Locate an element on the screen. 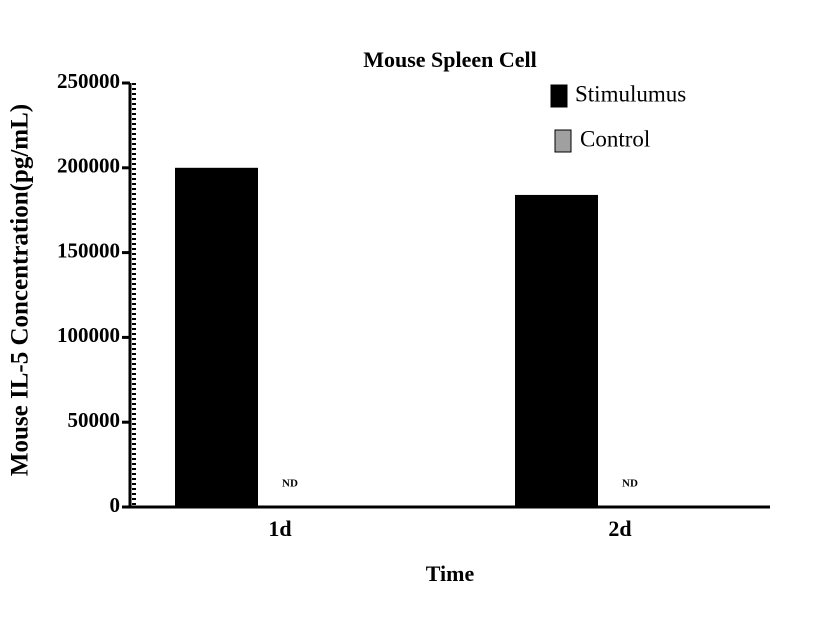  chart-title: Mouse Spleen Cell is located at coordinates (450, 59).